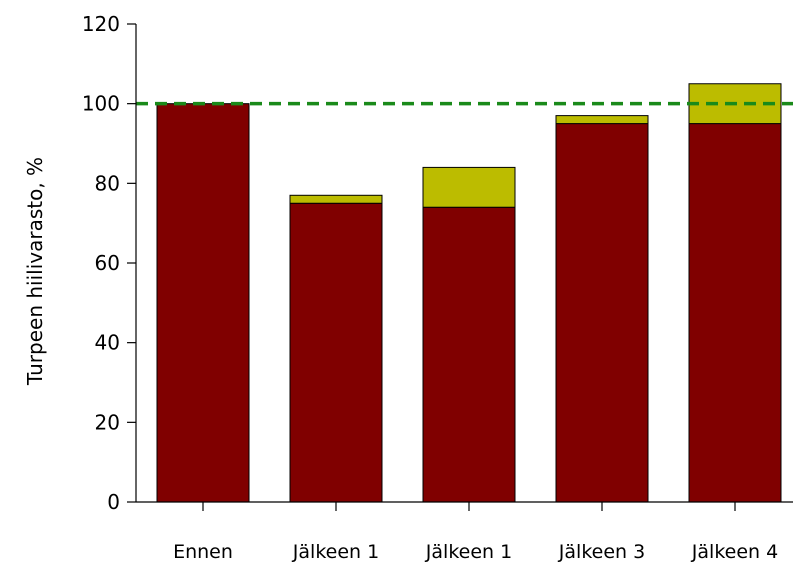 The image size is (795, 562). I want to click on y-axis-title: Turpeen hiilivarasto, %, so click(35, 271).